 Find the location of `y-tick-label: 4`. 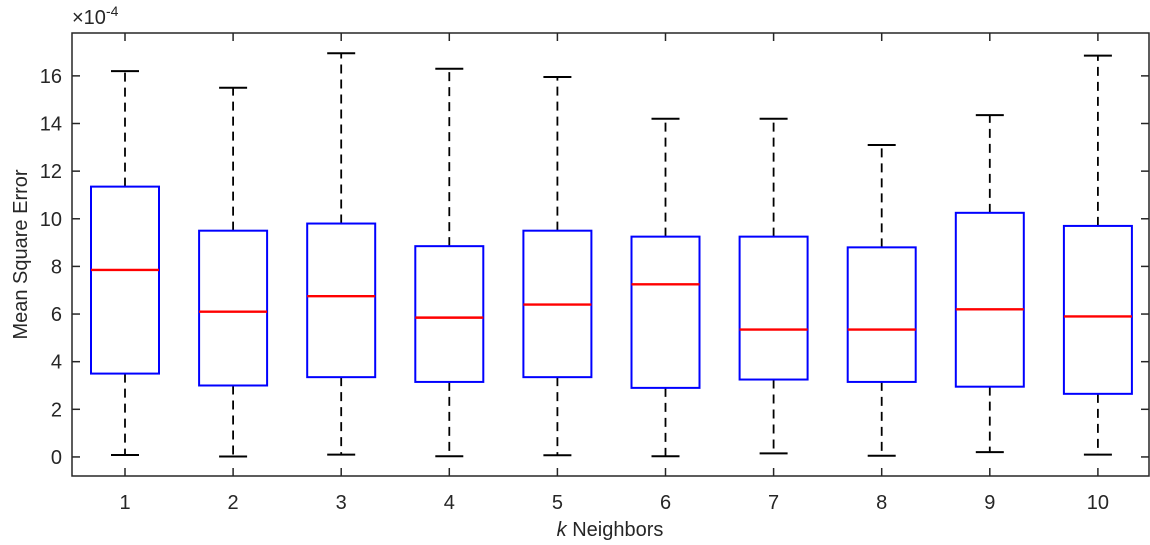

y-tick-label: 4 is located at coordinates (56, 363).